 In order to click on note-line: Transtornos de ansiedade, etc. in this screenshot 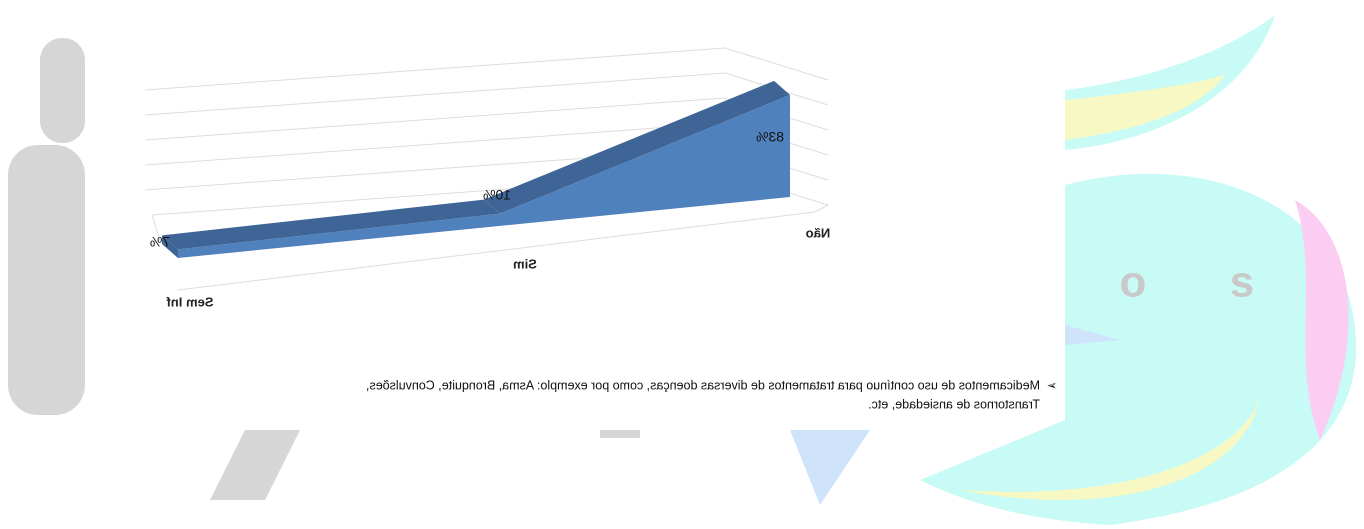, I will do `click(954, 404)`.